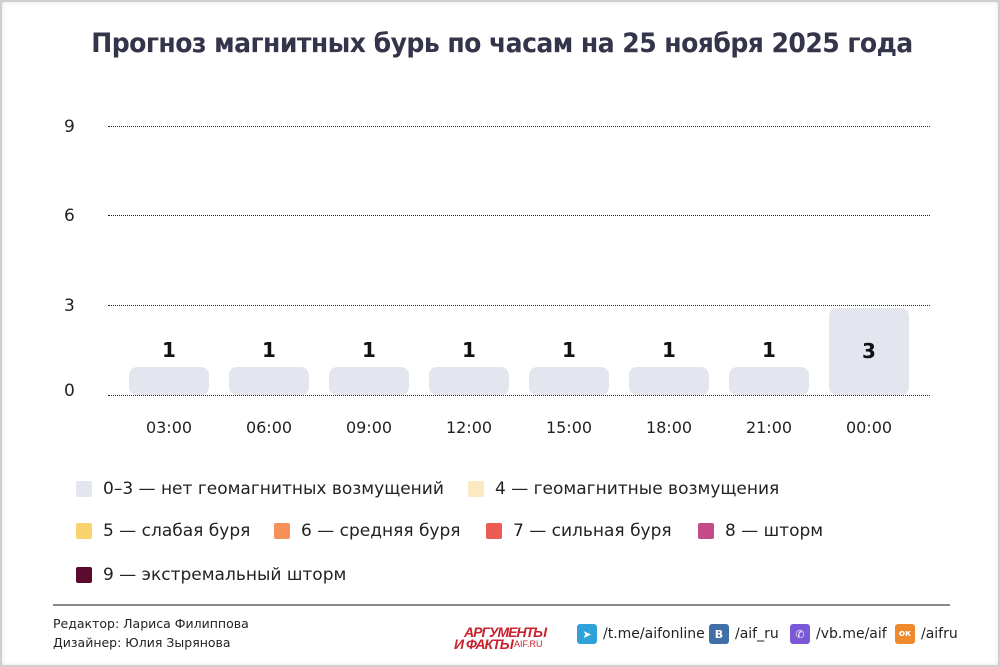 This screenshot has height=667, width=1000. What do you see at coordinates (69, 127) in the screenshot?
I see `y-tick-9: 9` at bounding box center [69, 127].